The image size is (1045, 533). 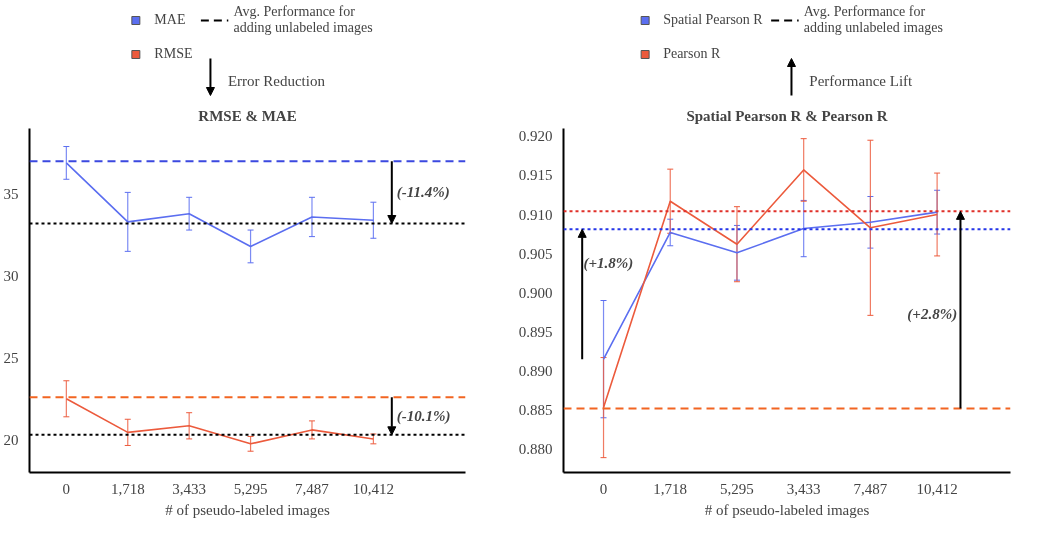 What do you see at coordinates (423, 193) in the screenshot?
I see `annotation: (-11.4%)` at bounding box center [423, 193].